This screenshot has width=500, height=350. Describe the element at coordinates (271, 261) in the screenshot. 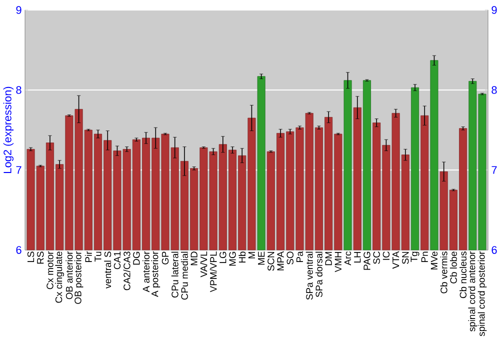

I see `x-tick-label: SCN` at that location.